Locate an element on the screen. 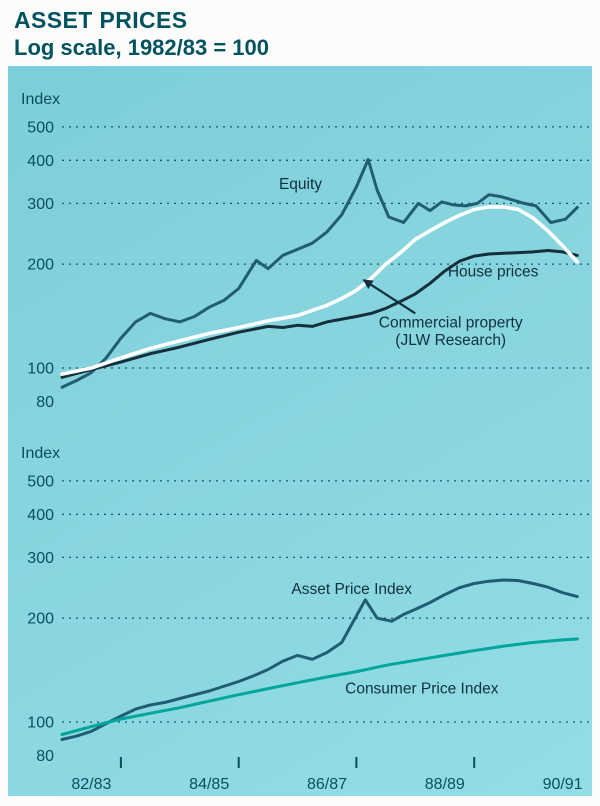 This screenshot has width=600, height=806. equity-label: Equity is located at coordinates (300, 184).